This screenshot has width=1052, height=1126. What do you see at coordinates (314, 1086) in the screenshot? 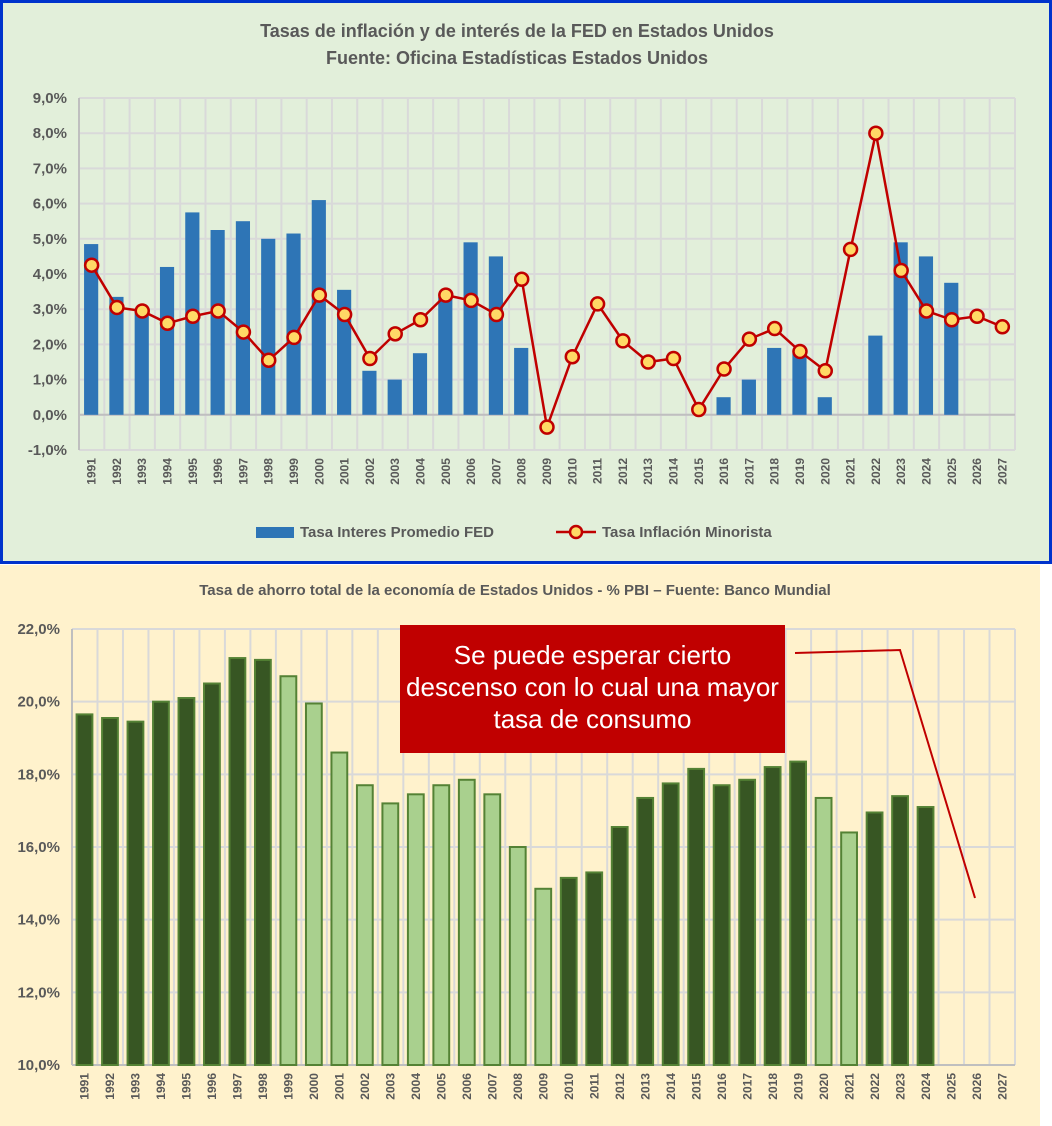
I see `x-tick-label: 2000` at bounding box center [314, 1086].